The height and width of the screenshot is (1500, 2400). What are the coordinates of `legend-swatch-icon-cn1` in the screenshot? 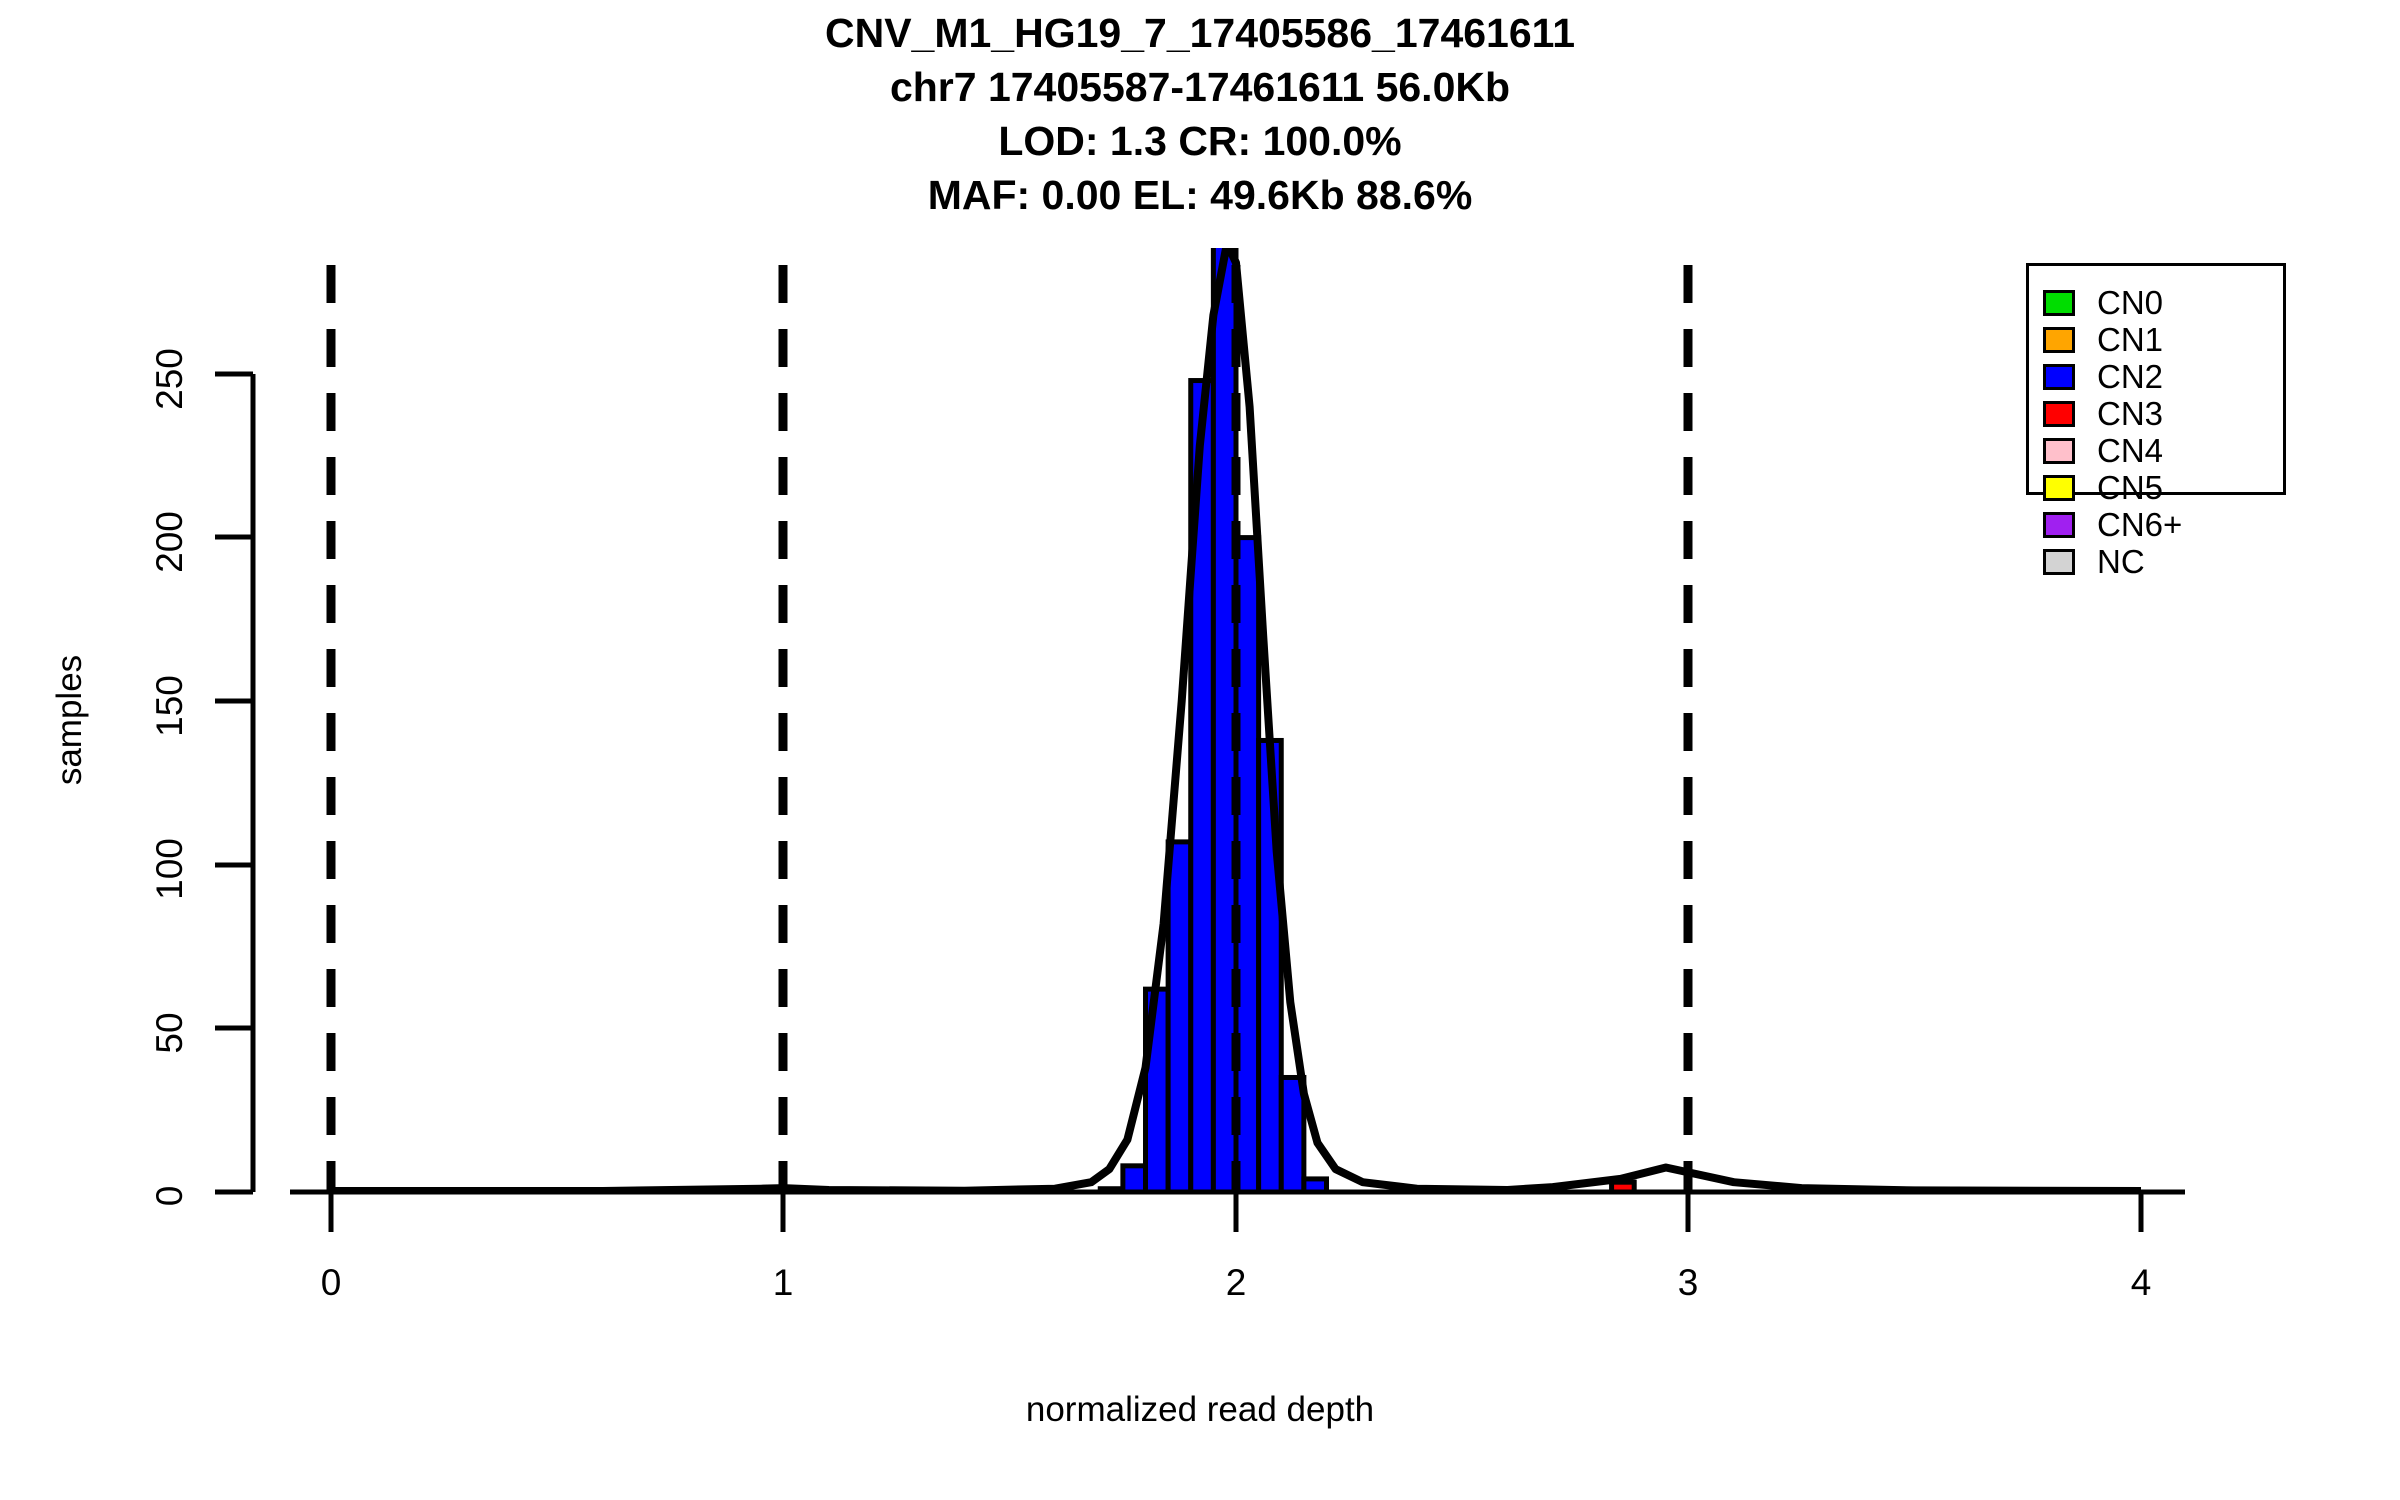 It's located at (2059, 339).